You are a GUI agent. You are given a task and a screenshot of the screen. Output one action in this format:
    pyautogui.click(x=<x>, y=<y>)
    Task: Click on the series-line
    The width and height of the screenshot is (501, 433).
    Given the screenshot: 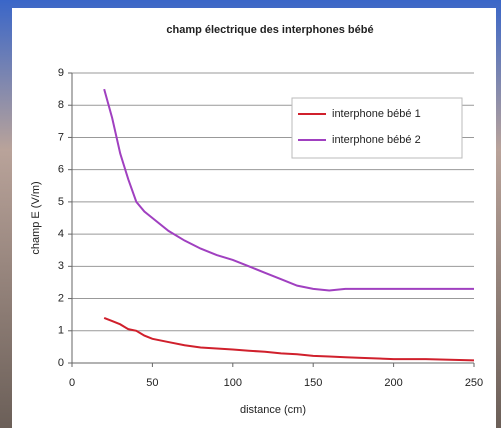 What is the action you would take?
    pyautogui.click(x=289, y=339)
    